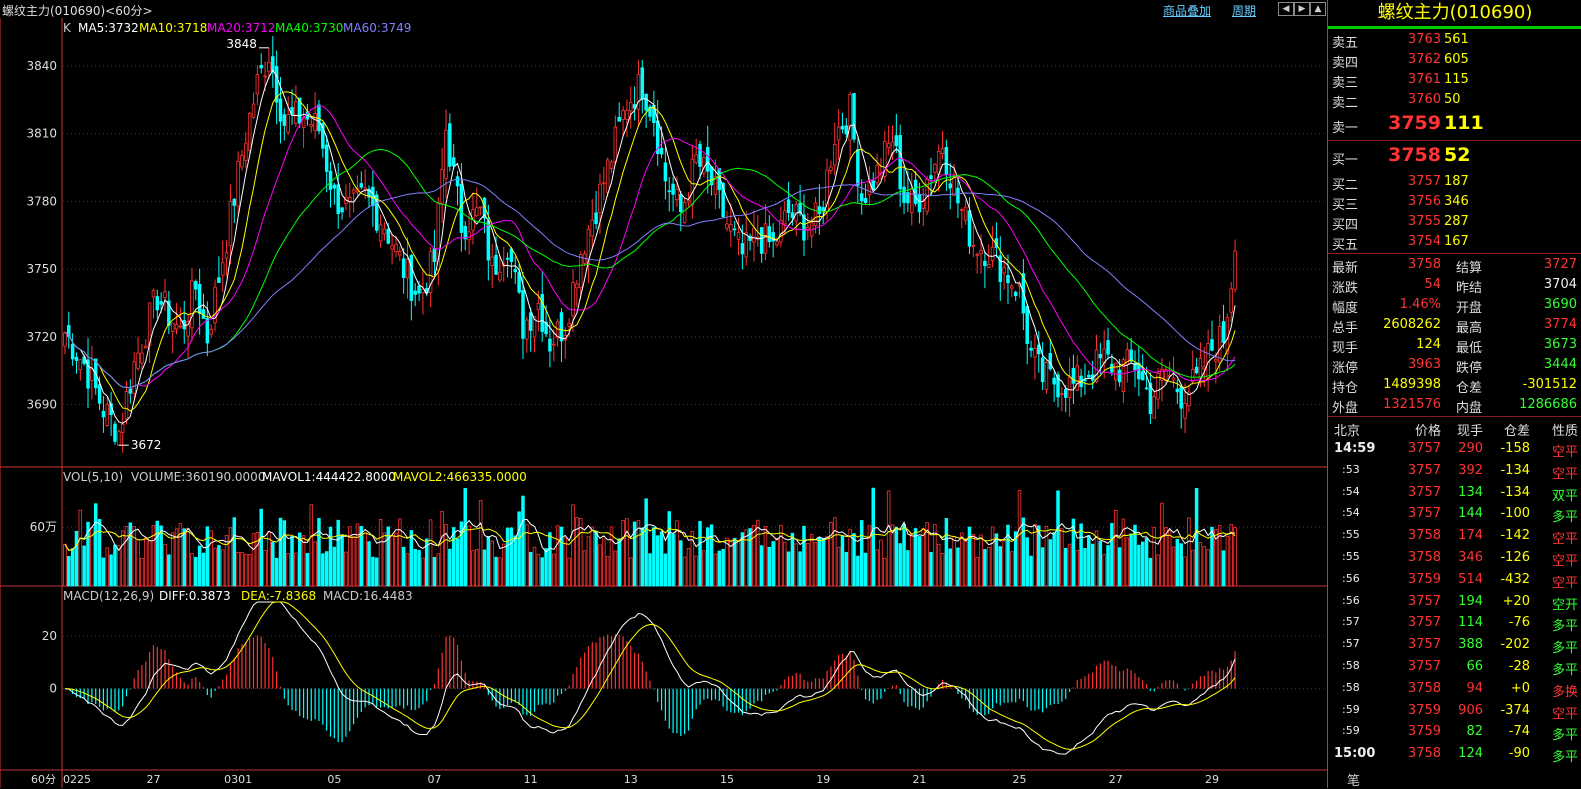 Image resolution: width=1581 pixels, height=789 pixels. Describe the element at coordinates (1564, 758) in the screenshot. I see `tick-type: 多平` at that location.